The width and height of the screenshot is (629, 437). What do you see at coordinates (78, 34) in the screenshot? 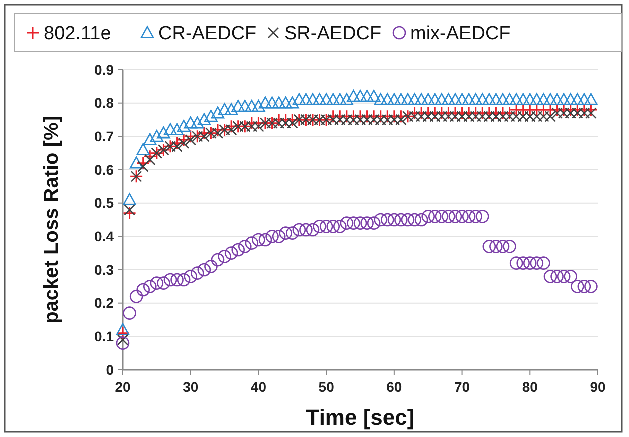
I see `legend-label: 802.11e` at bounding box center [78, 34].